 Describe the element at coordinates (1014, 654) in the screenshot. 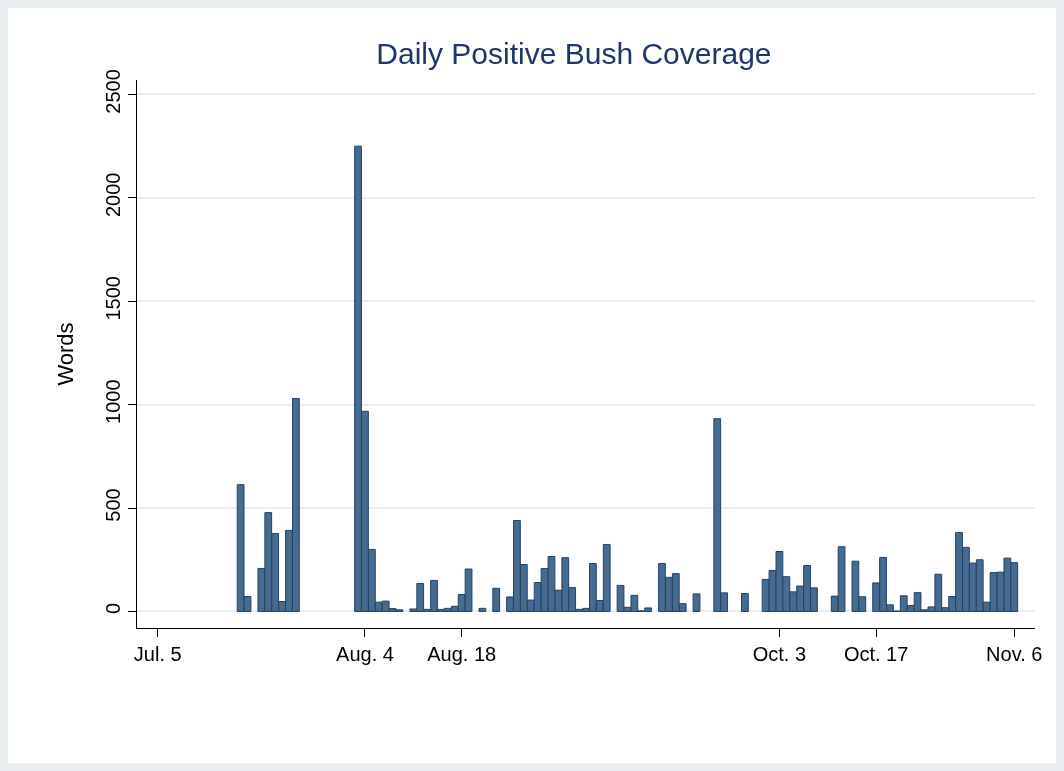

I see `x-tick-label: Nov. 6` at that location.